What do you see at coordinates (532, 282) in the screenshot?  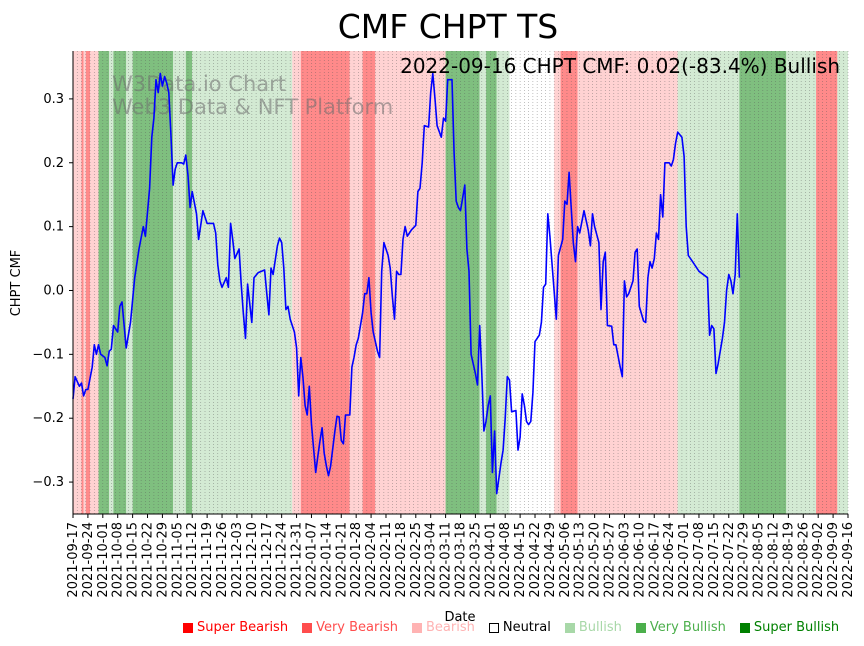 I see `region-neutral` at bounding box center [532, 282].